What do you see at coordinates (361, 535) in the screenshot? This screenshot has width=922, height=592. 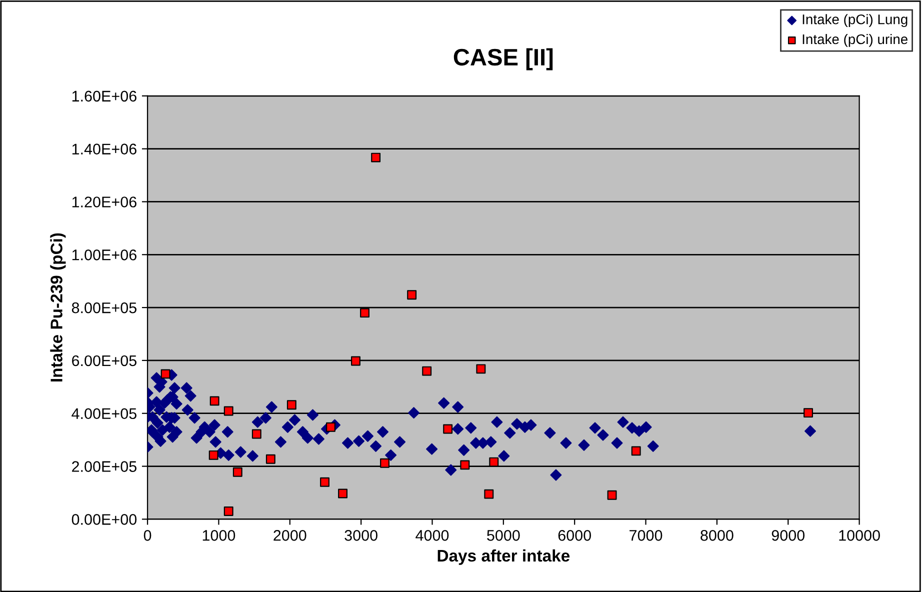 I see `x-tick-label: 3000` at bounding box center [361, 535].